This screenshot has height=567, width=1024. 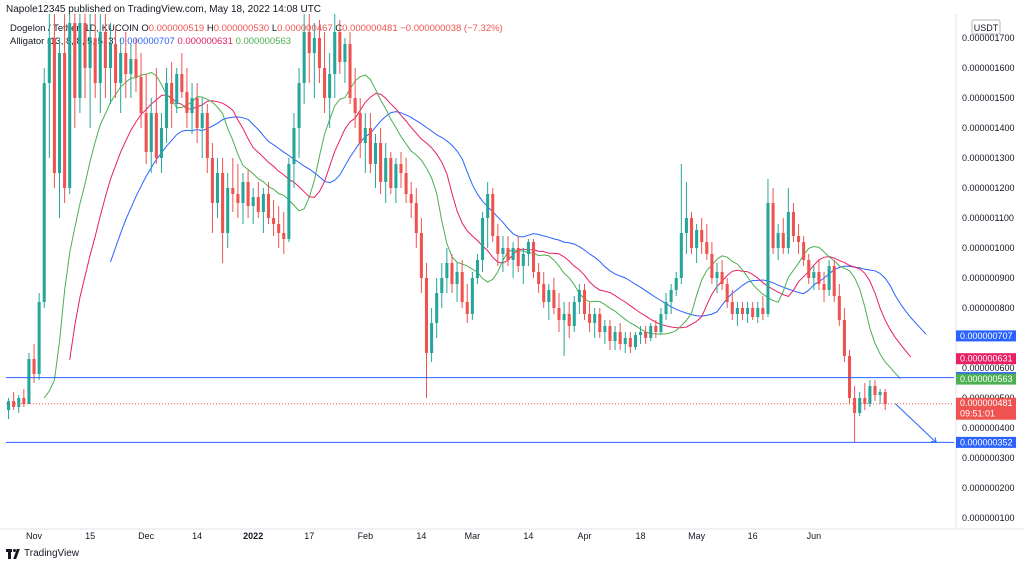 I want to click on y-tick-label: 0.000001200, so click(x=988, y=188).